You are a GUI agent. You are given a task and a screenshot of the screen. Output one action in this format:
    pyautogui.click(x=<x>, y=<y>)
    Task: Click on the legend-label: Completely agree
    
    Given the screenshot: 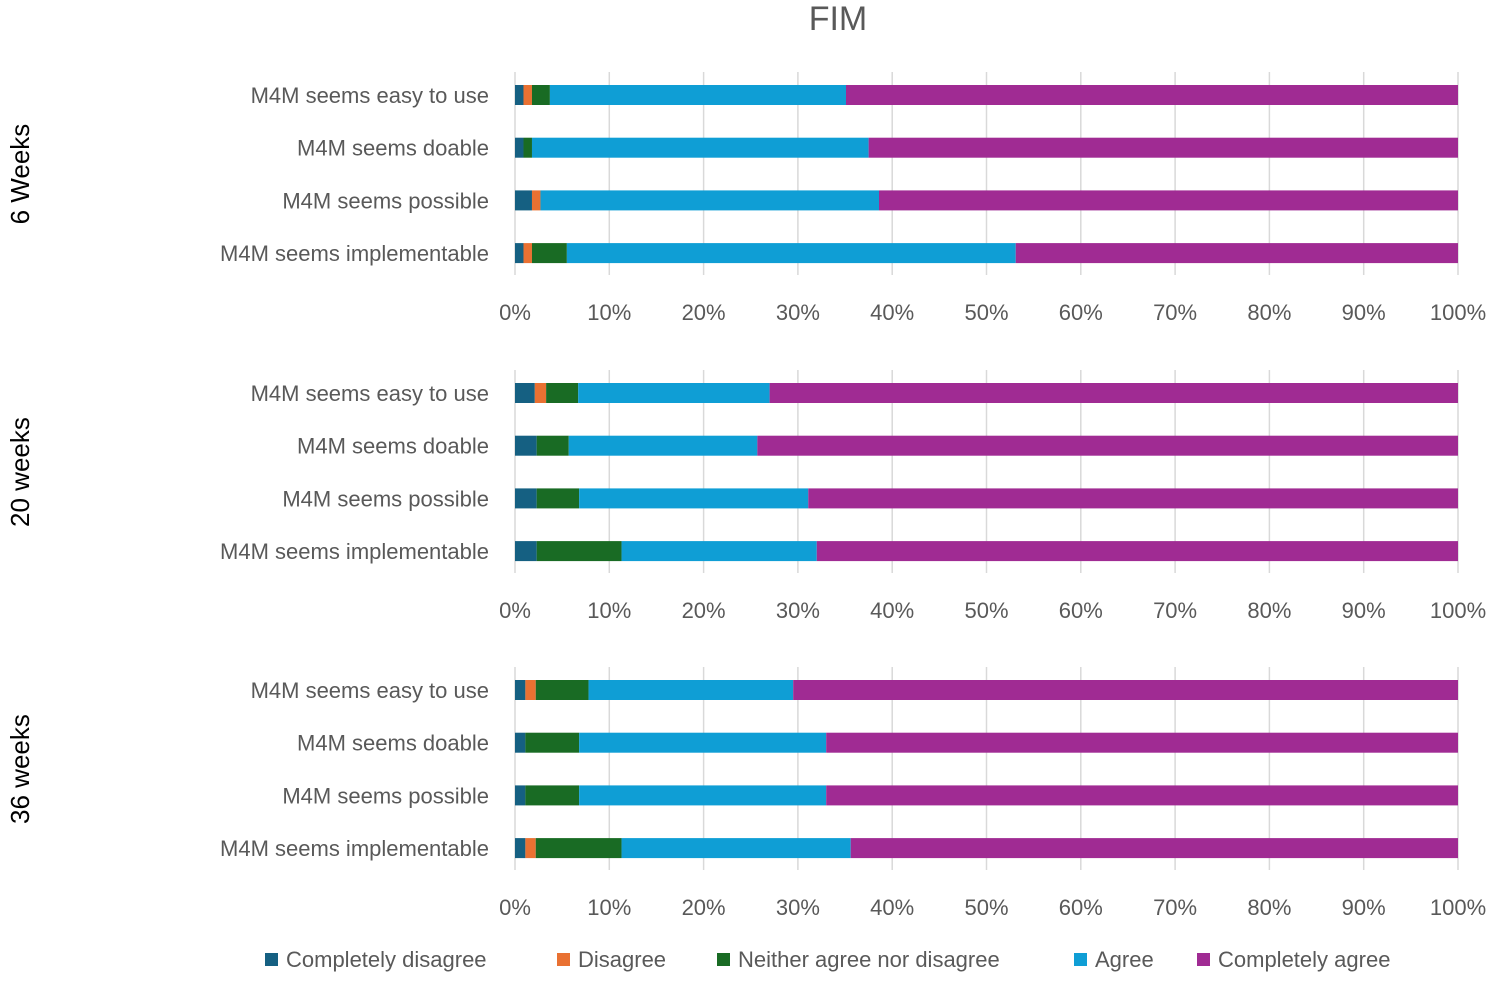 What is the action you would take?
    pyautogui.click(x=1304, y=959)
    